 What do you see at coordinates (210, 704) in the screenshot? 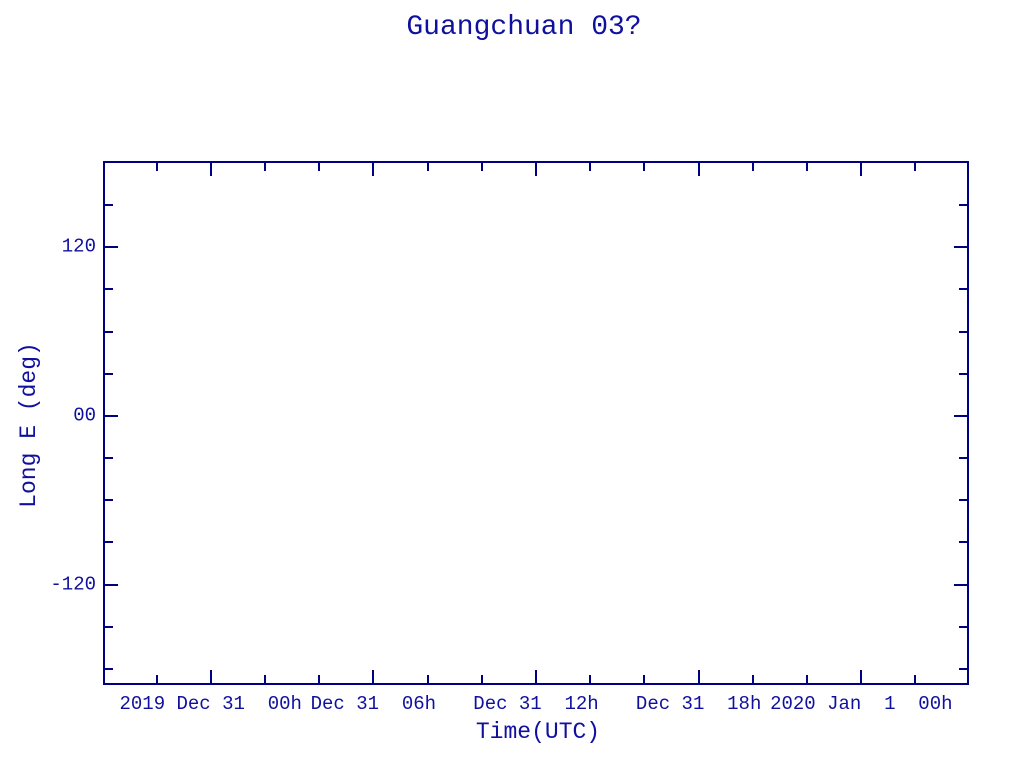
I see `x-tick-label: 2019 Dec 31 00h` at bounding box center [210, 704].